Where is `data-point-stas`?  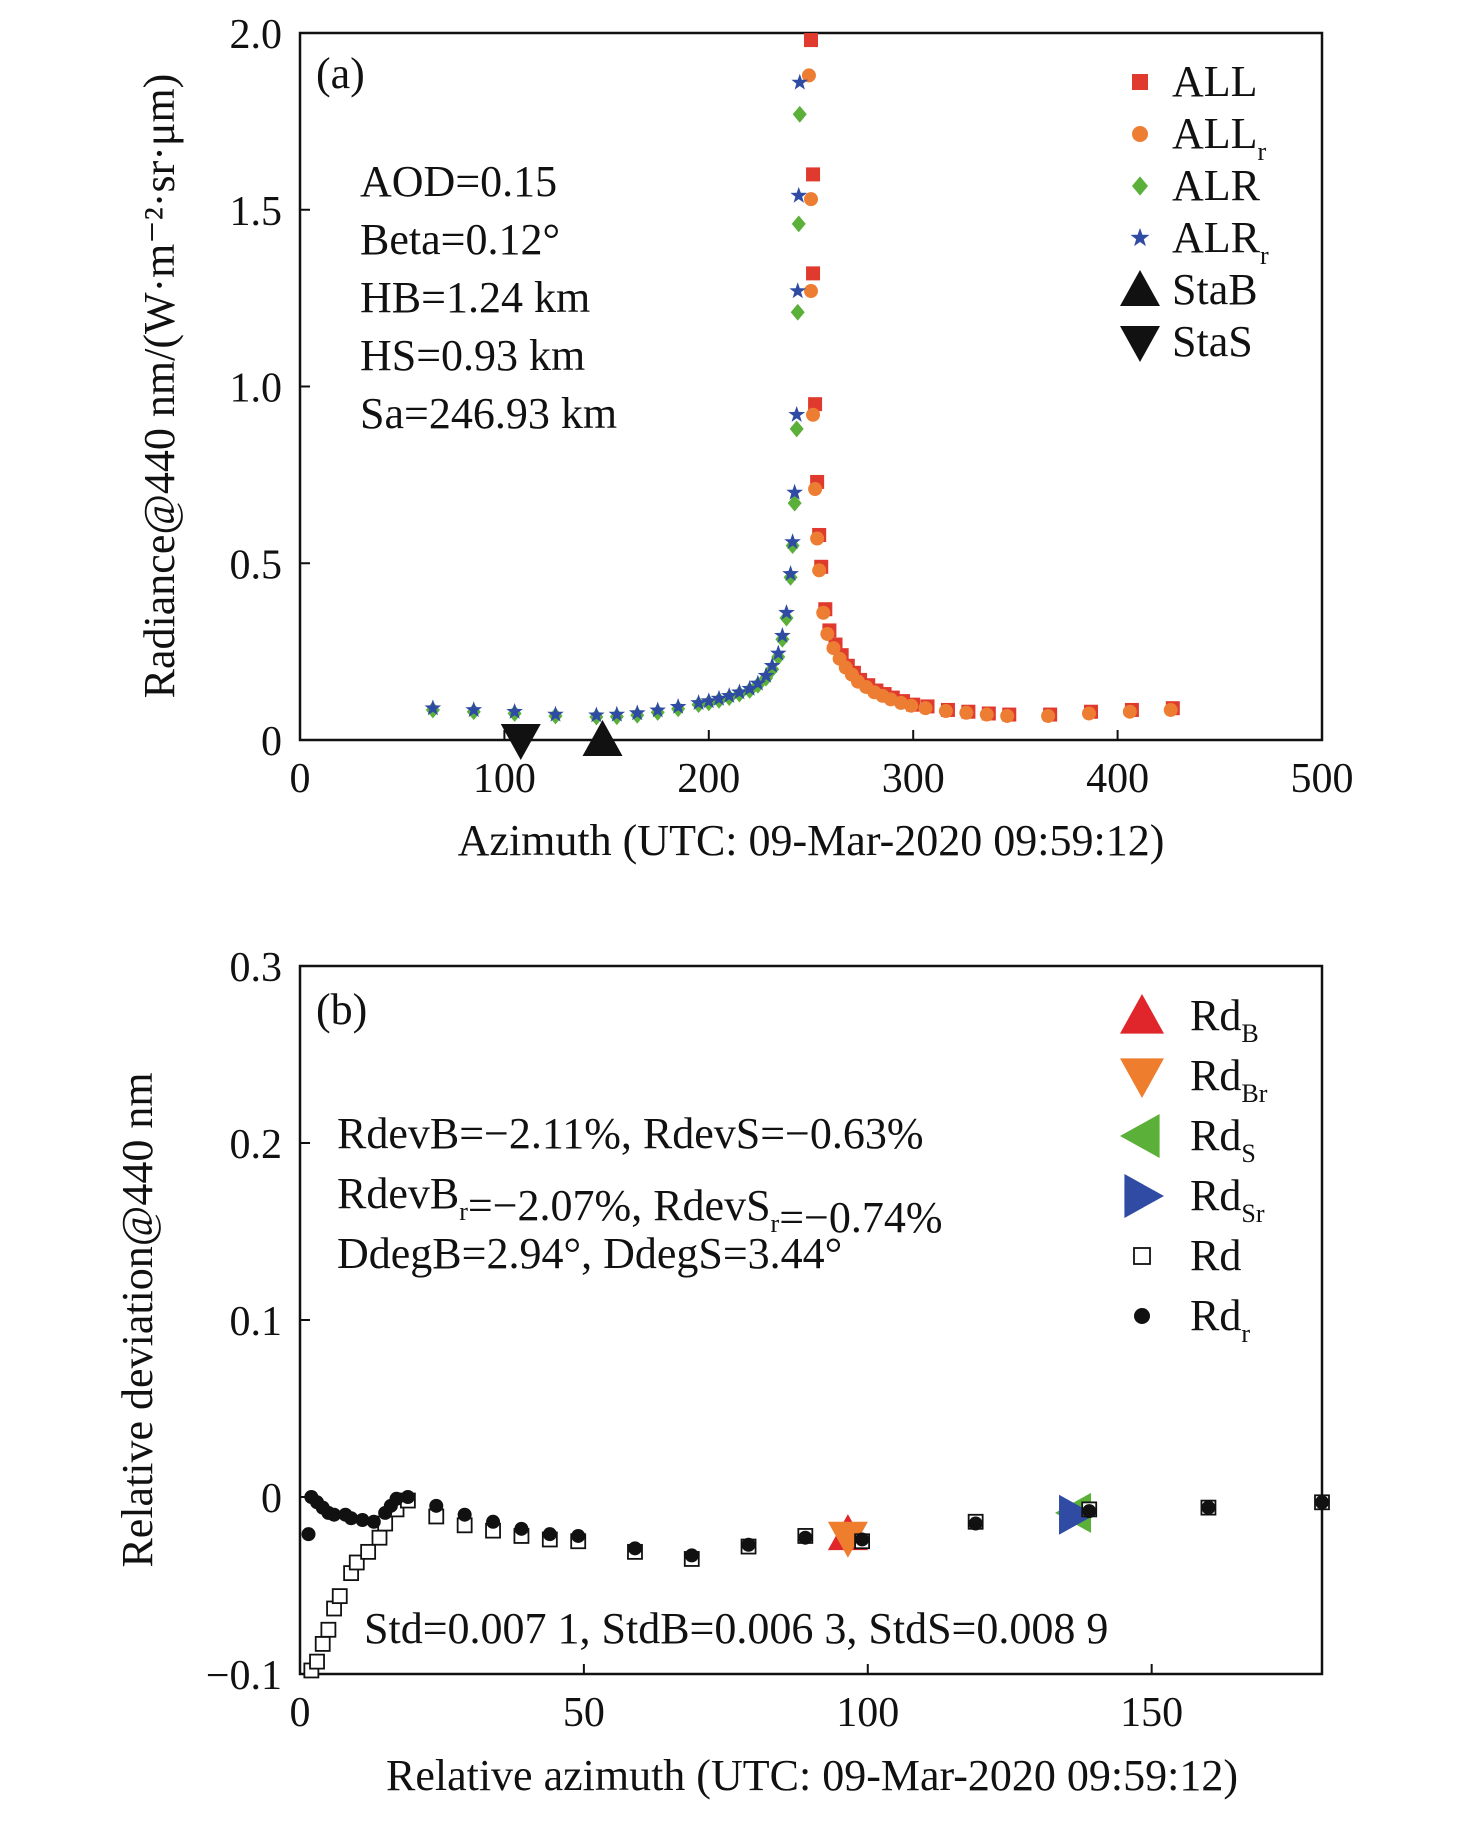 data-point-stas is located at coordinates (520, 742).